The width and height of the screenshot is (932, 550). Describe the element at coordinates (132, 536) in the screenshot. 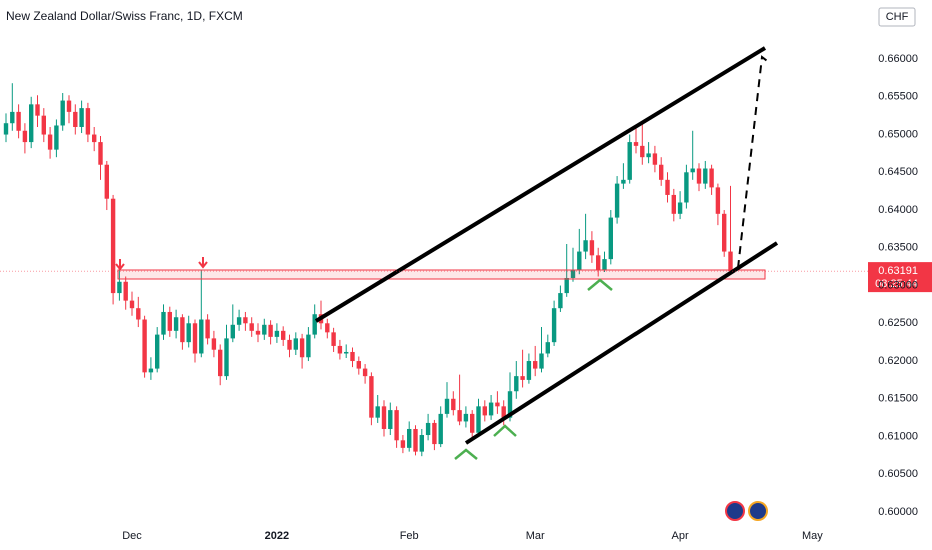

I see `x-tick-label: Dec` at that location.